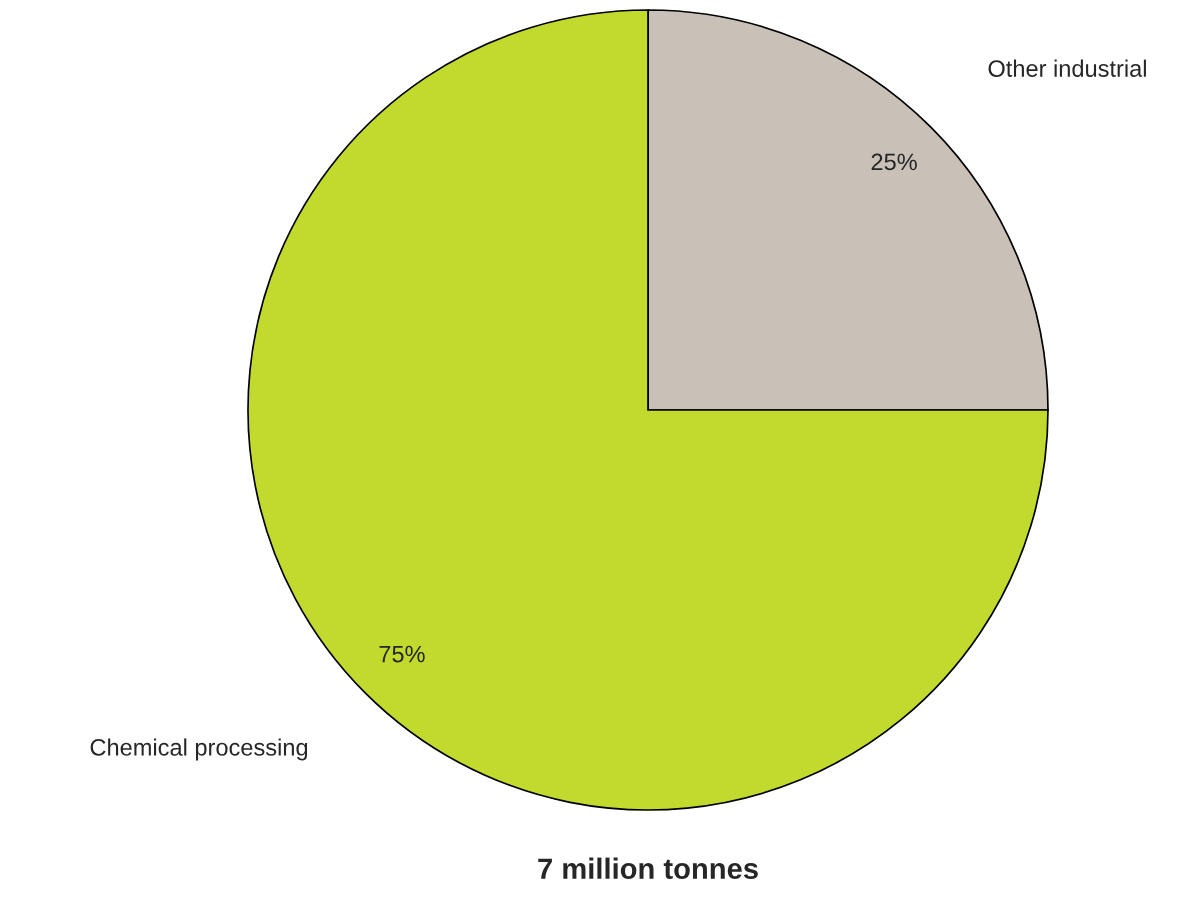 The image size is (1195, 901). Describe the element at coordinates (1067, 68) in the screenshot. I see `slice-label: Other industrial` at that location.